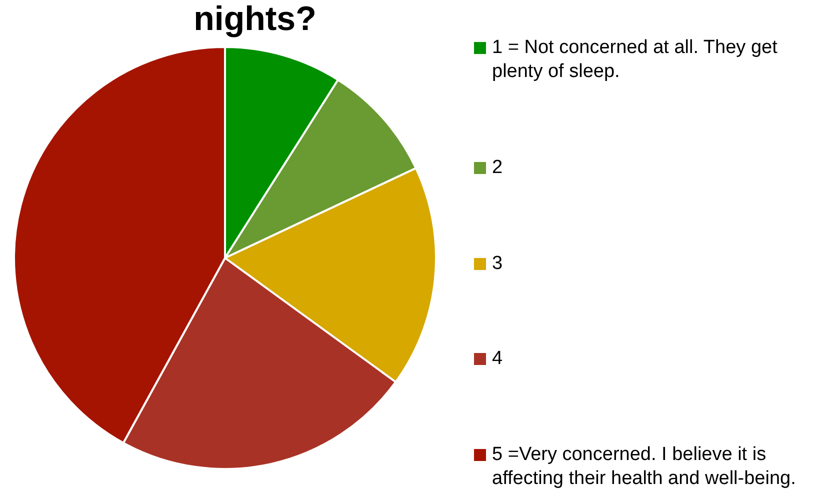  What do you see at coordinates (497, 264) in the screenshot?
I see `legend-label: 3` at bounding box center [497, 264].